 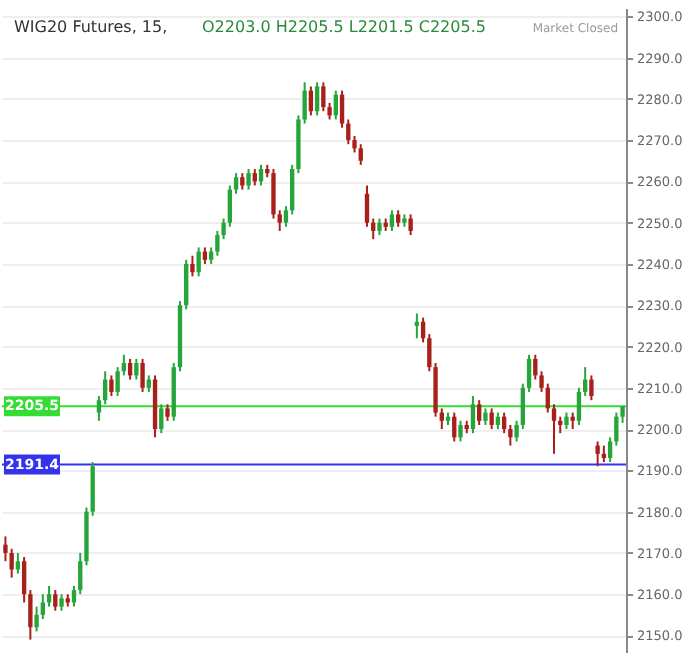 I want to click on text: WIG20 Futures, 15,, so click(x=91, y=27).